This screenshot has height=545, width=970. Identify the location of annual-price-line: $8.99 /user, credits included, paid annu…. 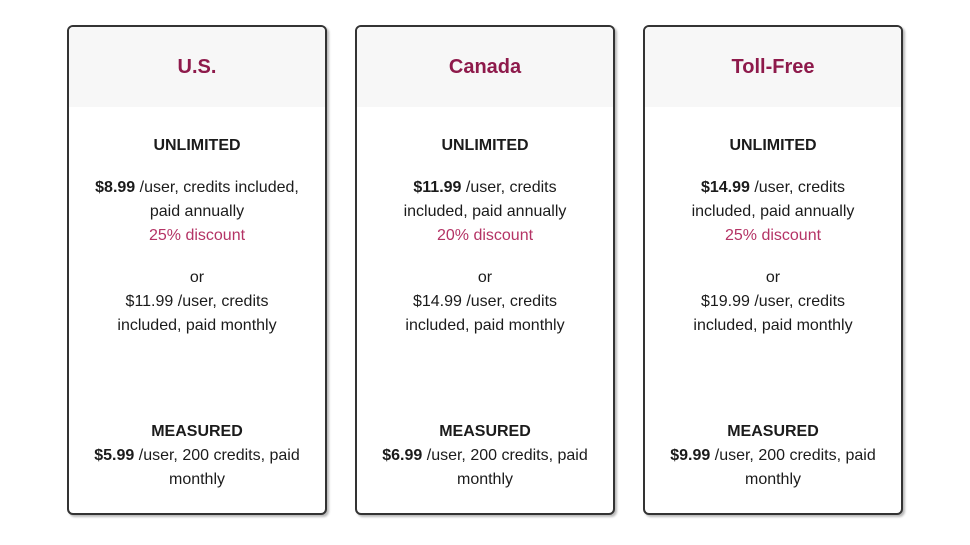
(197, 200).